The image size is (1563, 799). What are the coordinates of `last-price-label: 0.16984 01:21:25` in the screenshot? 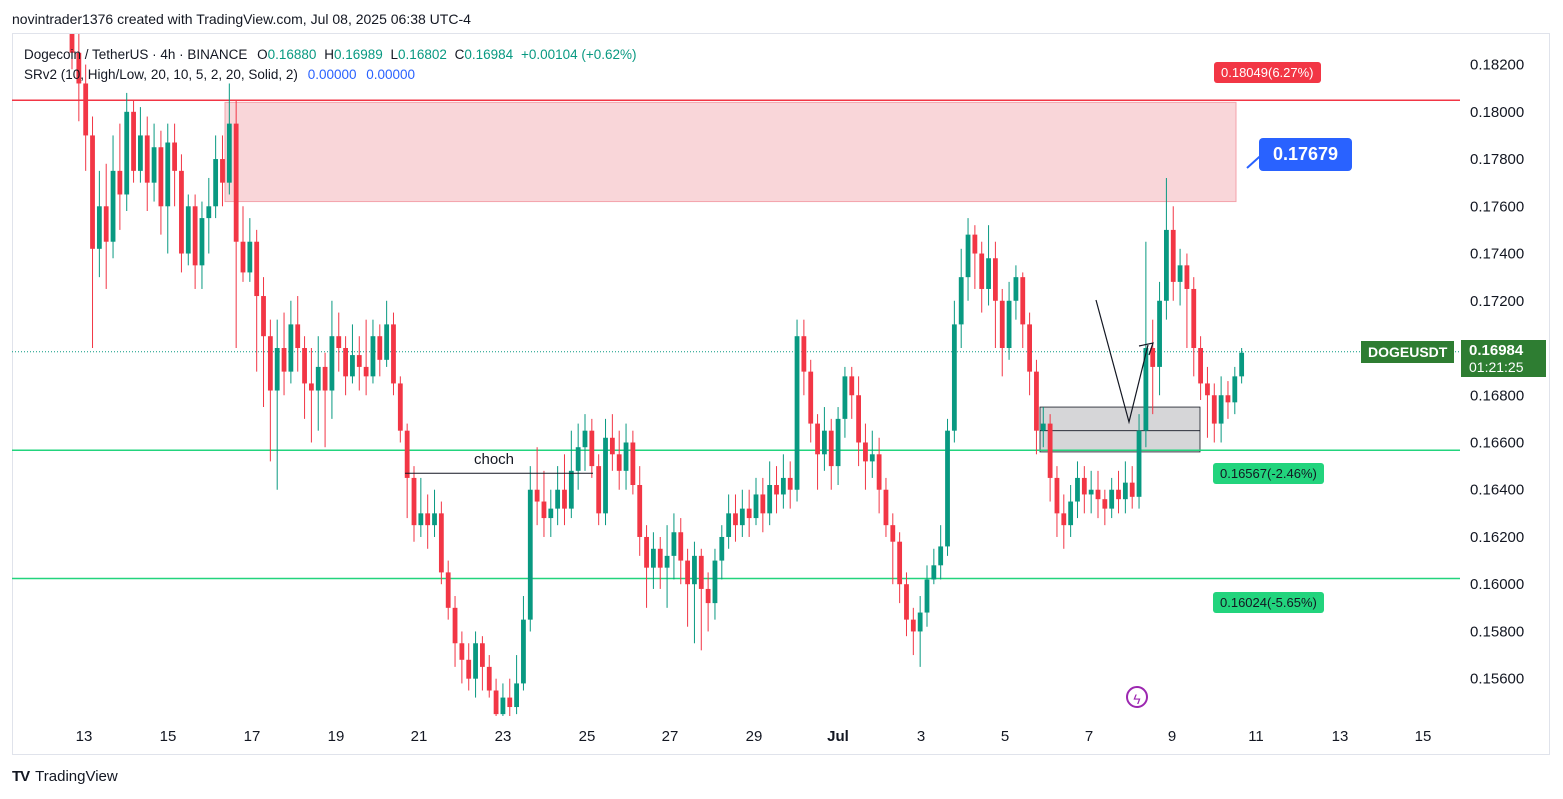 It's located at (1503, 358).